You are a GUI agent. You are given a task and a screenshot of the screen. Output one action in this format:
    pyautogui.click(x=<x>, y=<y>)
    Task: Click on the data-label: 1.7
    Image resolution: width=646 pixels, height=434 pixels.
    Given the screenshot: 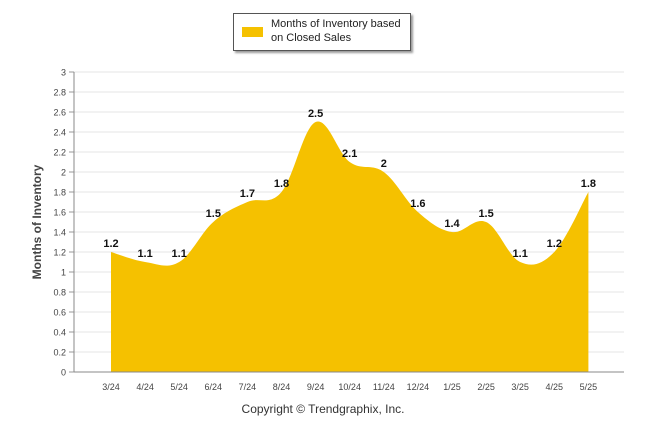 What is the action you would take?
    pyautogui.click(x=247, y=194)
    